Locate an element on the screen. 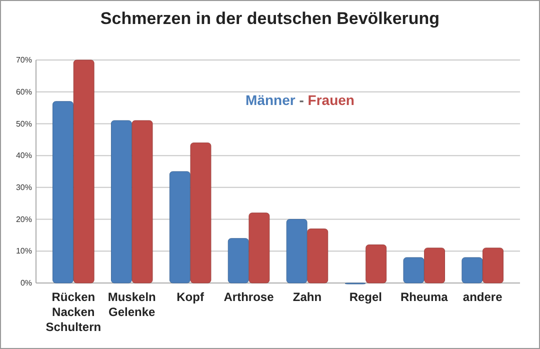 Image resolution: width=540 pixels, height=349 pixels. y-tick-label: 60% is located at coordinates (24, 91).